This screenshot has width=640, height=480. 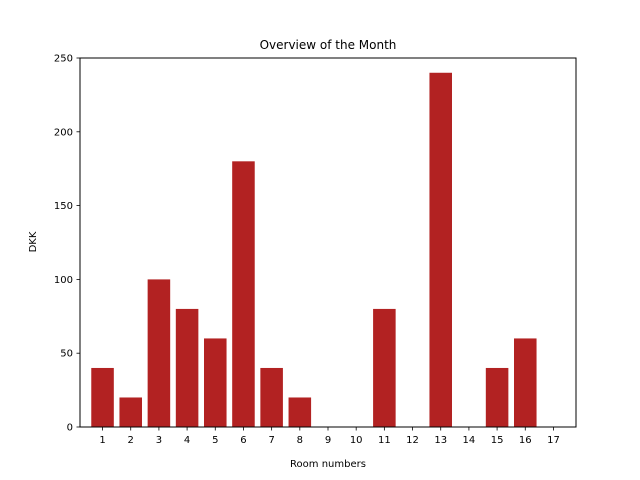 I want to click on y-tick-label: 150, so click(x=63, y=206).